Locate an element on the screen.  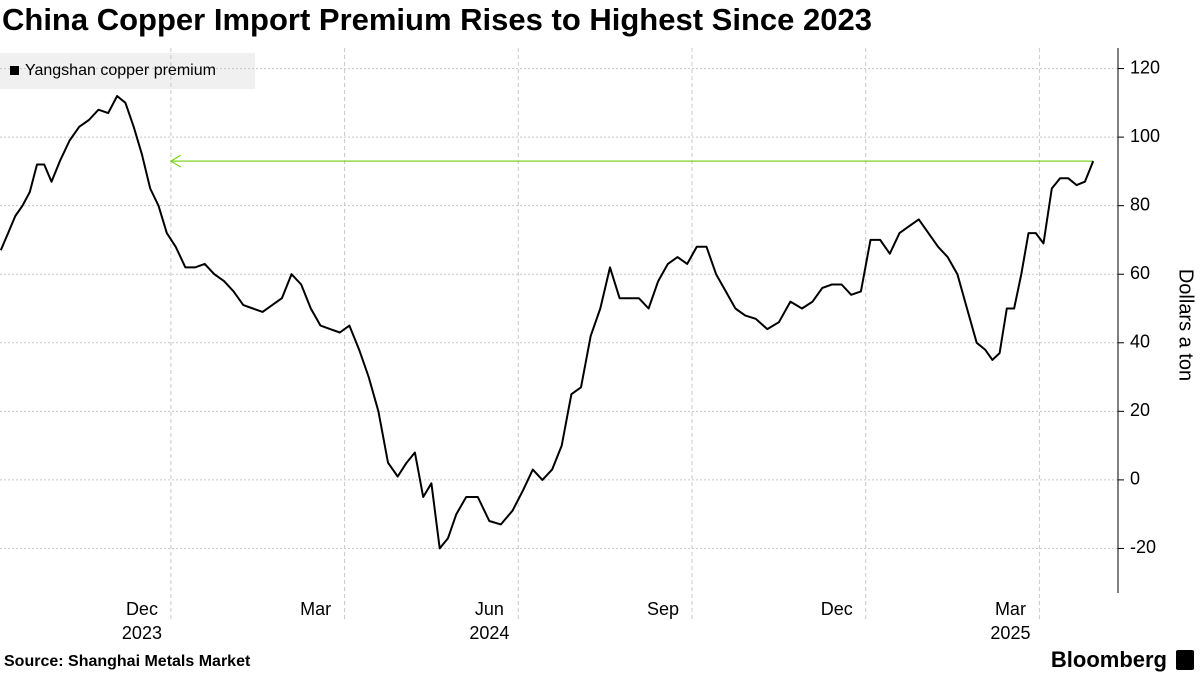
y-tick-label: 120 is located at coordinates (1145, 67).